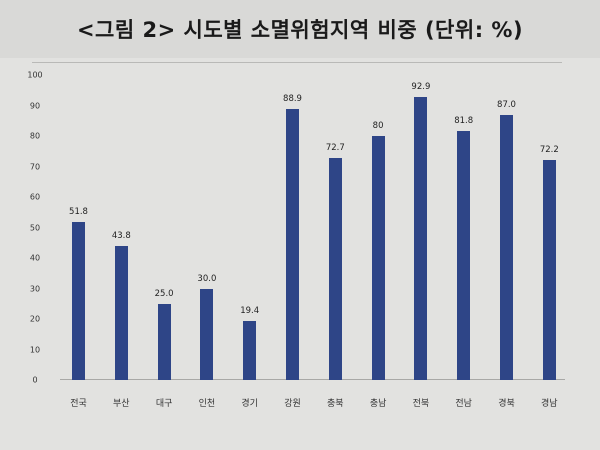 This screenshot has height=450, width=600. I want to click on x-tick-label: 경남, so click(549, 404).